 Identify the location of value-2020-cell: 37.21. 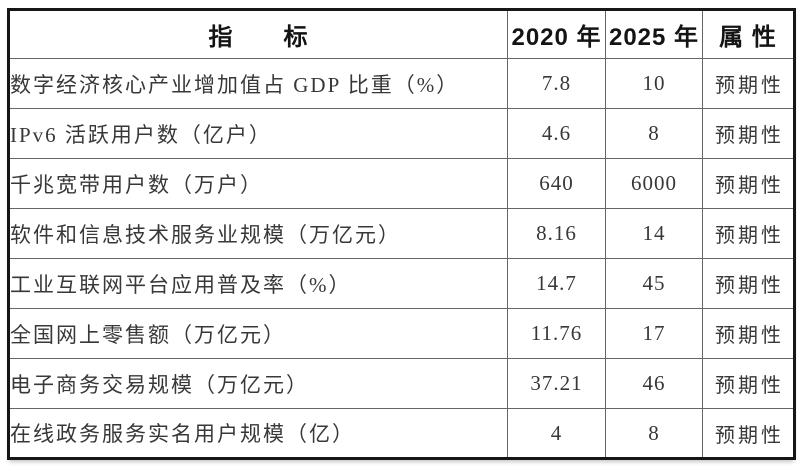
(556, 383).